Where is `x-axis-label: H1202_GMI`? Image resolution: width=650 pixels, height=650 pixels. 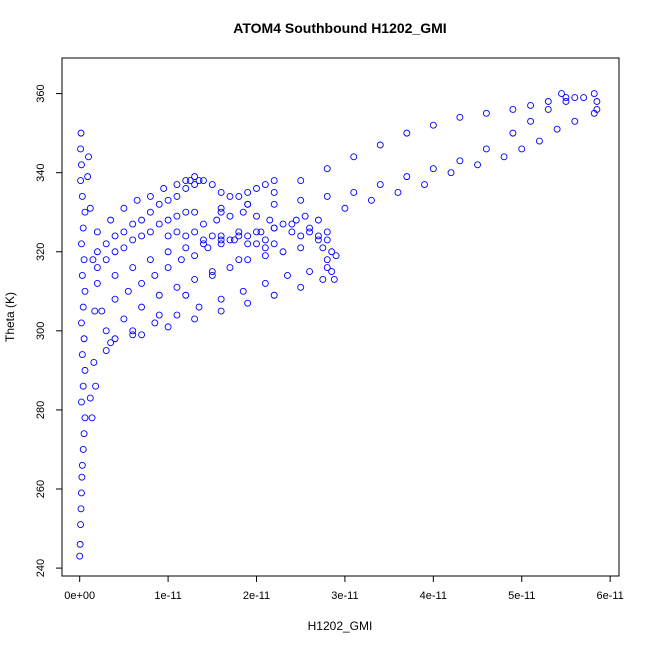
x-axis-label: H1202_GMI is located at coordinates (340, 626).